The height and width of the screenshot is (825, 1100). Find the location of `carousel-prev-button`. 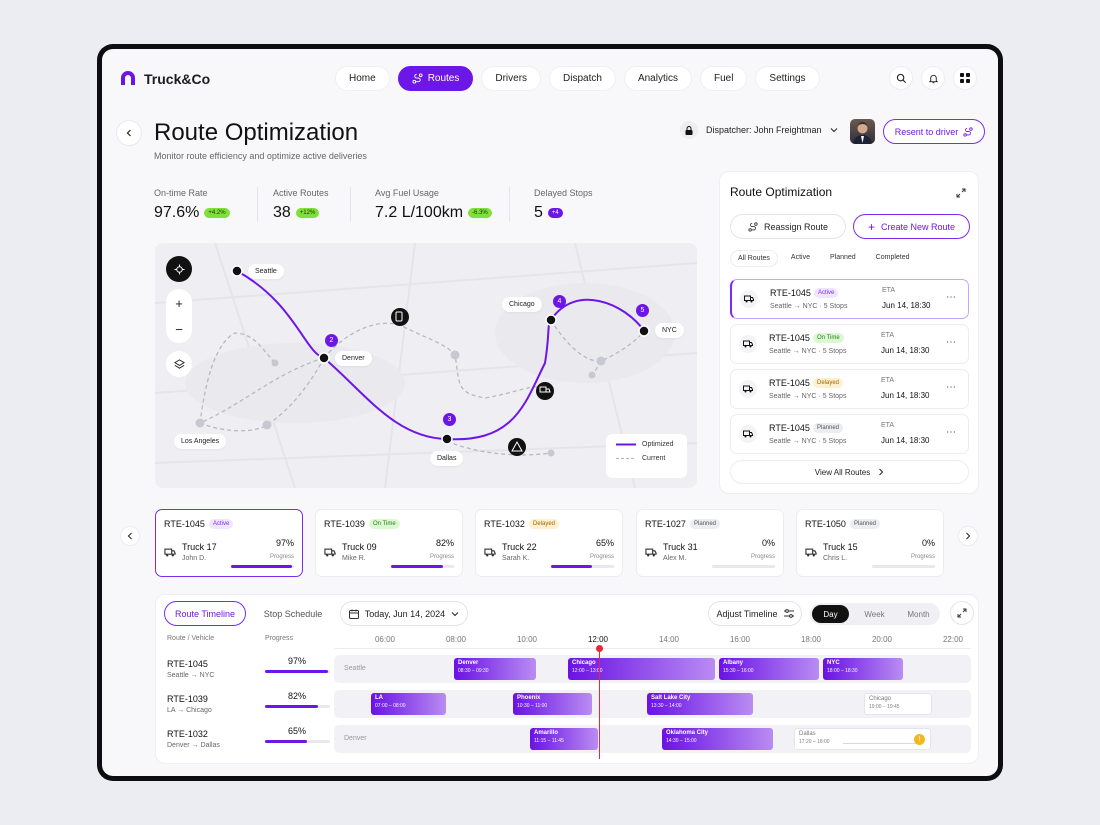

carousel-prev-button is located at coordinates (130, 536).